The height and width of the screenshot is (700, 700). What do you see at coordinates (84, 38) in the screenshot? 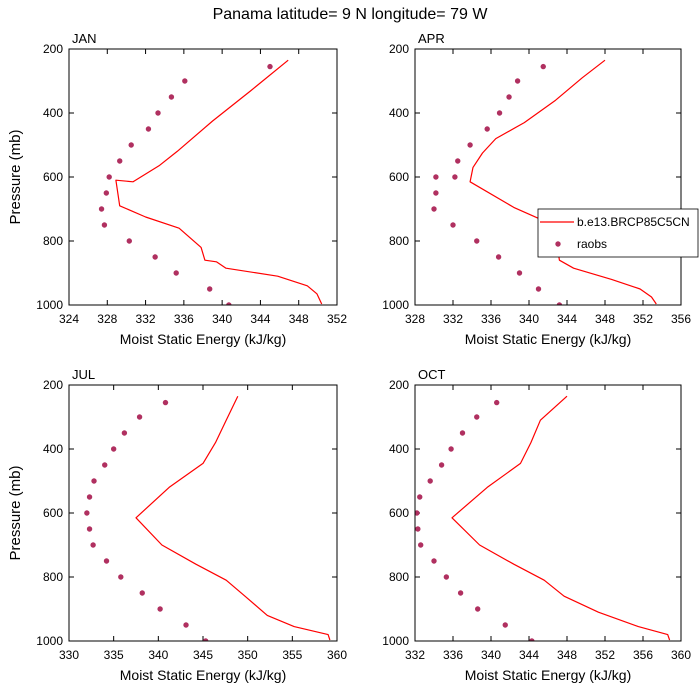
I see `panel-label: JAN` at bounding box center [84, 38].